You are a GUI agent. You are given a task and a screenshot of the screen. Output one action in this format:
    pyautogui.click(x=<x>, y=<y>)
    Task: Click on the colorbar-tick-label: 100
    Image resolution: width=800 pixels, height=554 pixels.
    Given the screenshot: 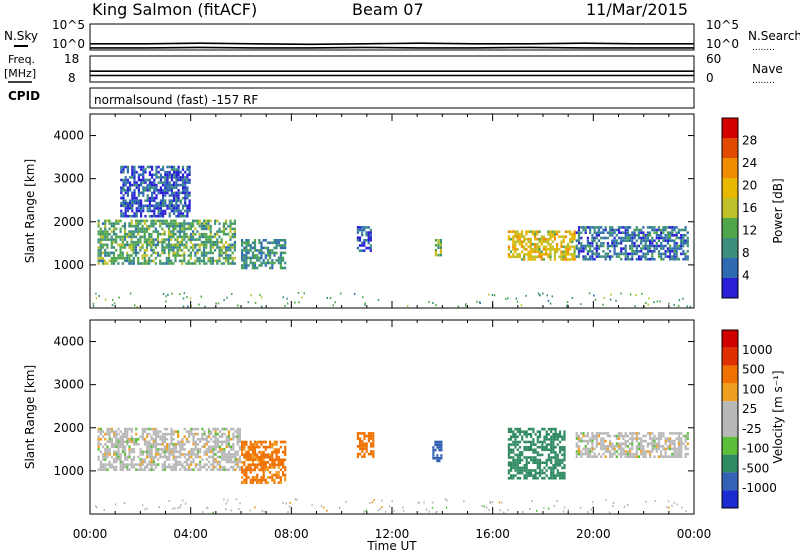 What is the action you would take?
    pyautogui.click(x=753, y=389)
    